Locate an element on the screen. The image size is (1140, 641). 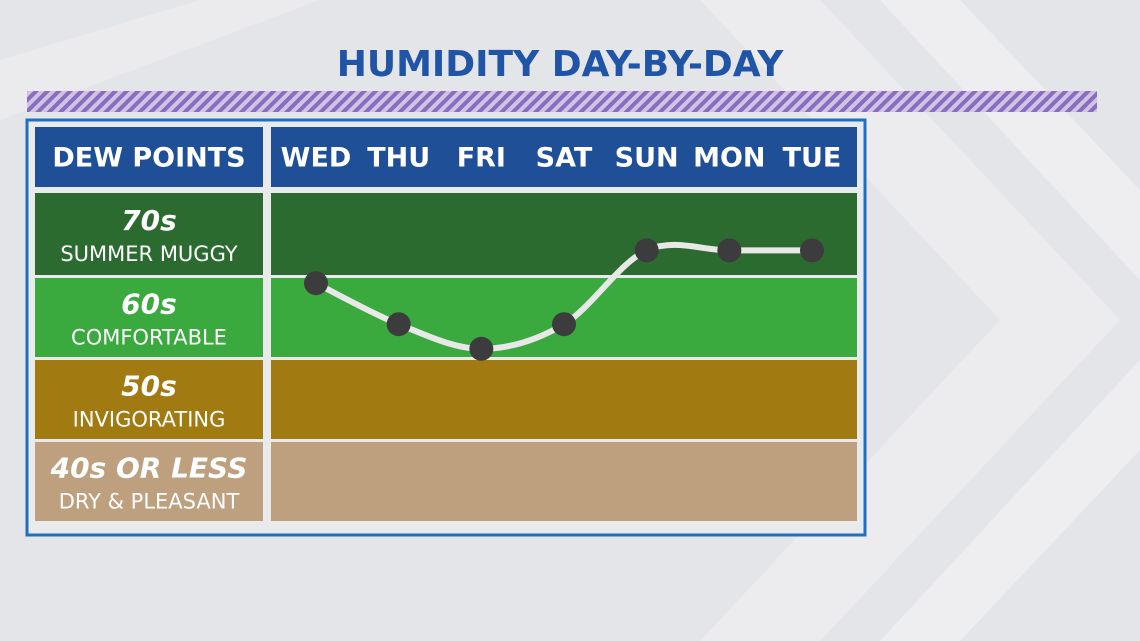
band-description: SUMMER MUGGY is located at coordinates (148, 254).